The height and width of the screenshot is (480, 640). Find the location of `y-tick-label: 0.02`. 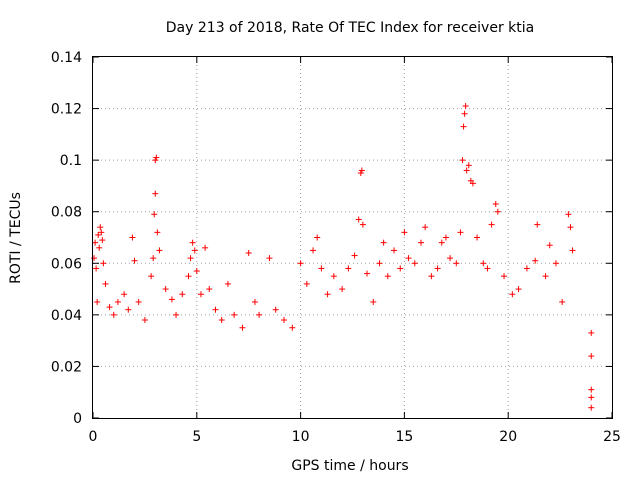

y-tick-label: 0.02 is located at coordinates (66, 367).